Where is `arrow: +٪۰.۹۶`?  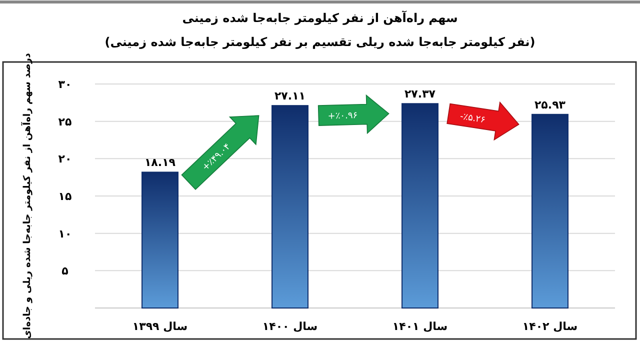
arrow: +٪۰.۹۶ is located at coordinates (354, 114).